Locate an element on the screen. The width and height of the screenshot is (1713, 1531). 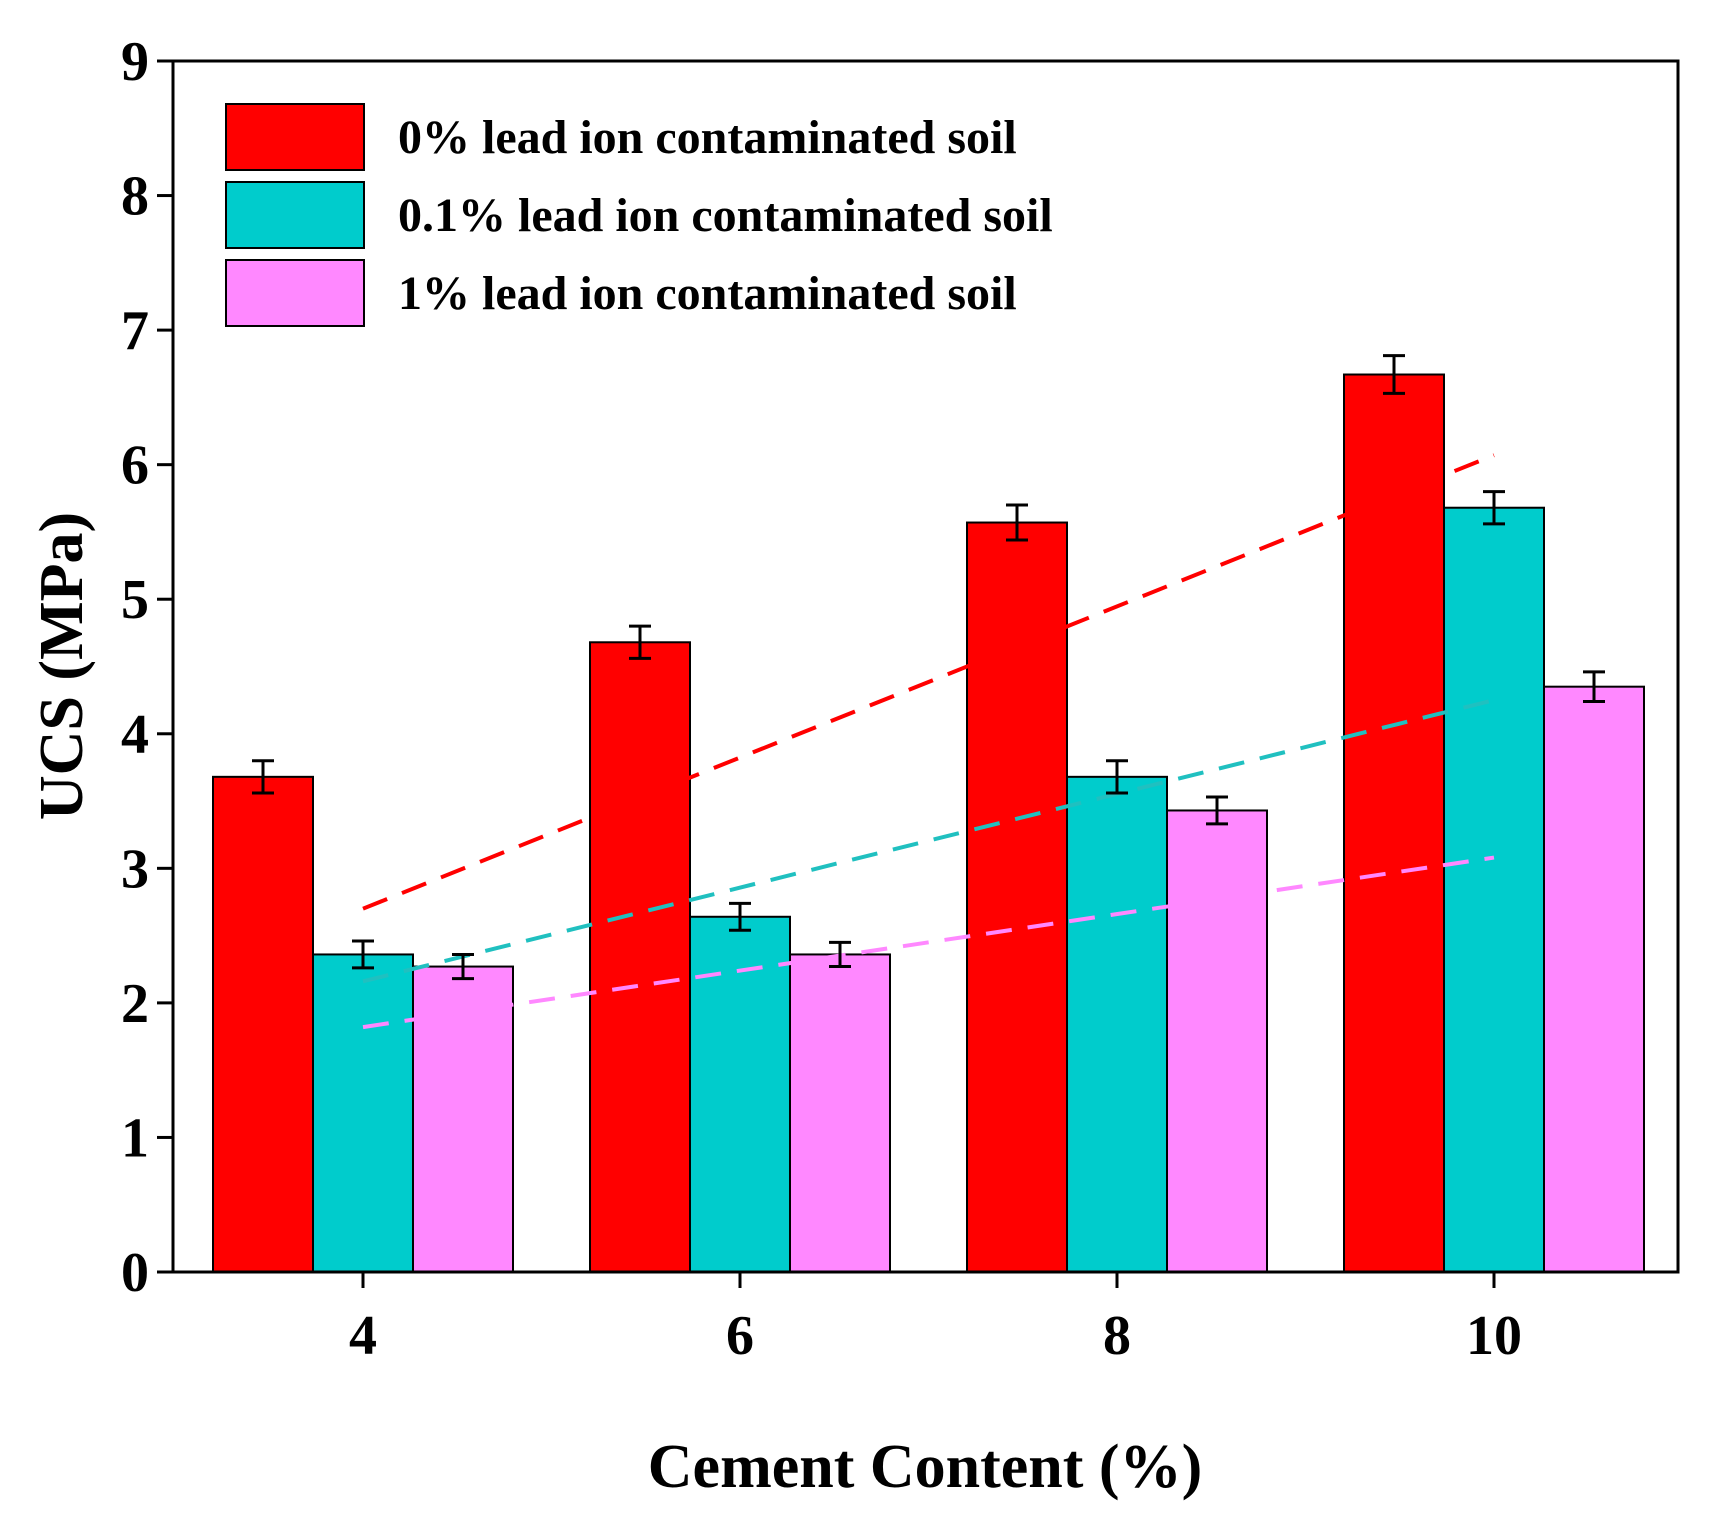
legend-entry-3: 1% lead ion contaminated soil is located at coordinates (621, 293).